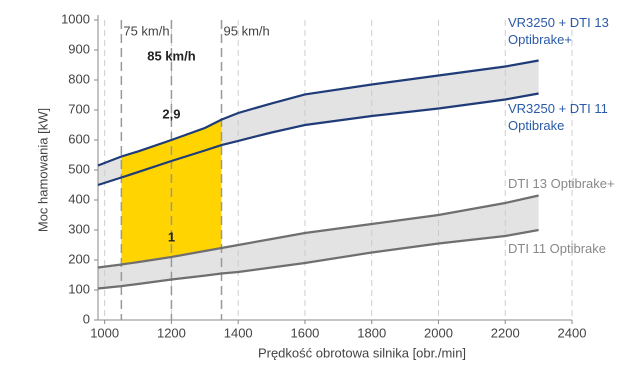 This screenshot has width=642, height=365. Describe the element at coordinates (558, 117) in the screenshot. I see `legend-label: VR3250 + DTI 11 Optibrake` at that location.